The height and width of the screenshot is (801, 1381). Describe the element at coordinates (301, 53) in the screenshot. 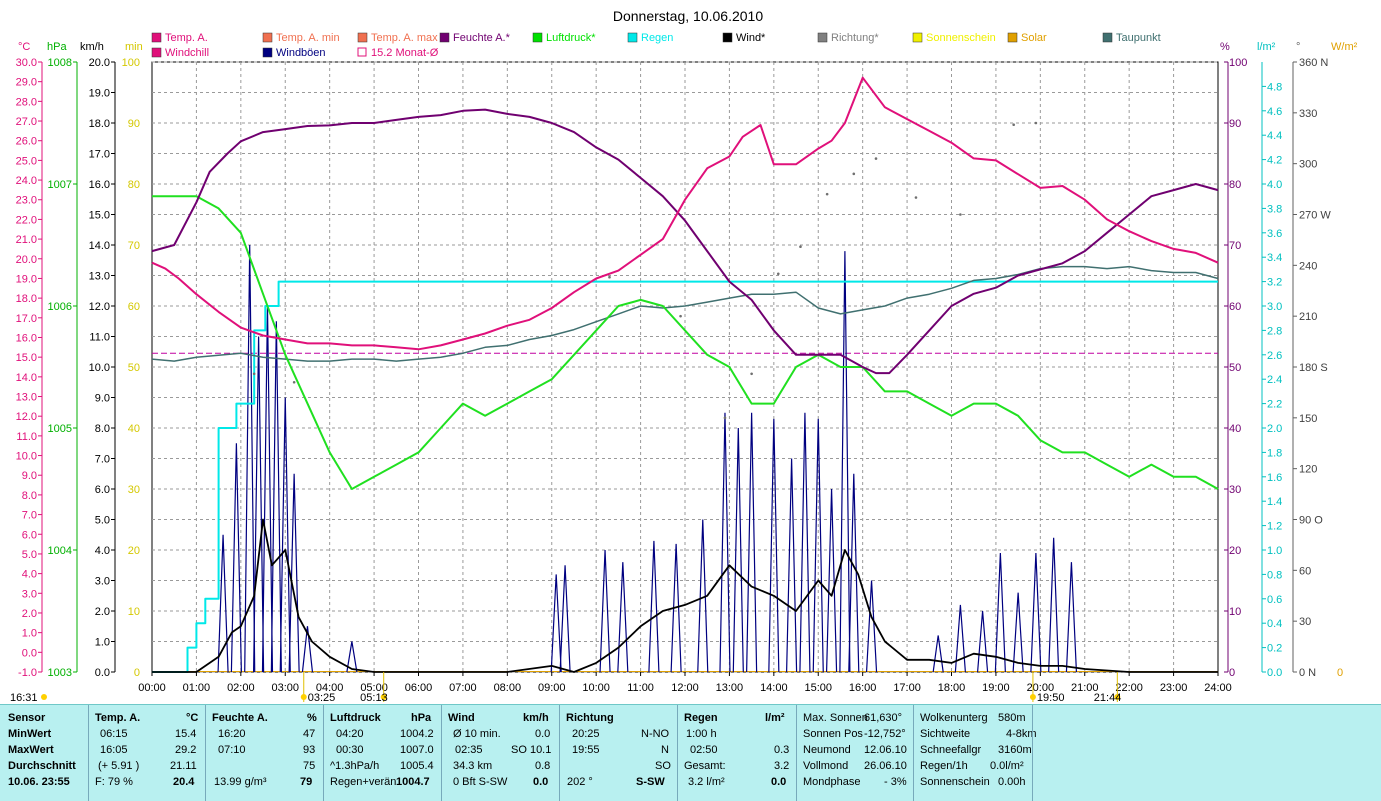

I see `legend-label: Windböen` at that location.